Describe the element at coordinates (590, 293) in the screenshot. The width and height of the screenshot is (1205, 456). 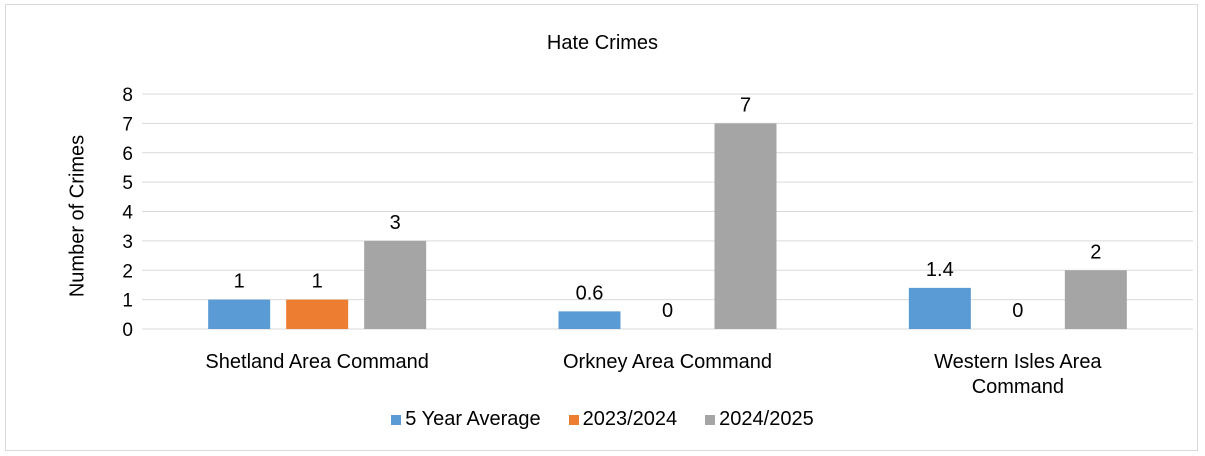
I see `data-label: 0.6` at that location.